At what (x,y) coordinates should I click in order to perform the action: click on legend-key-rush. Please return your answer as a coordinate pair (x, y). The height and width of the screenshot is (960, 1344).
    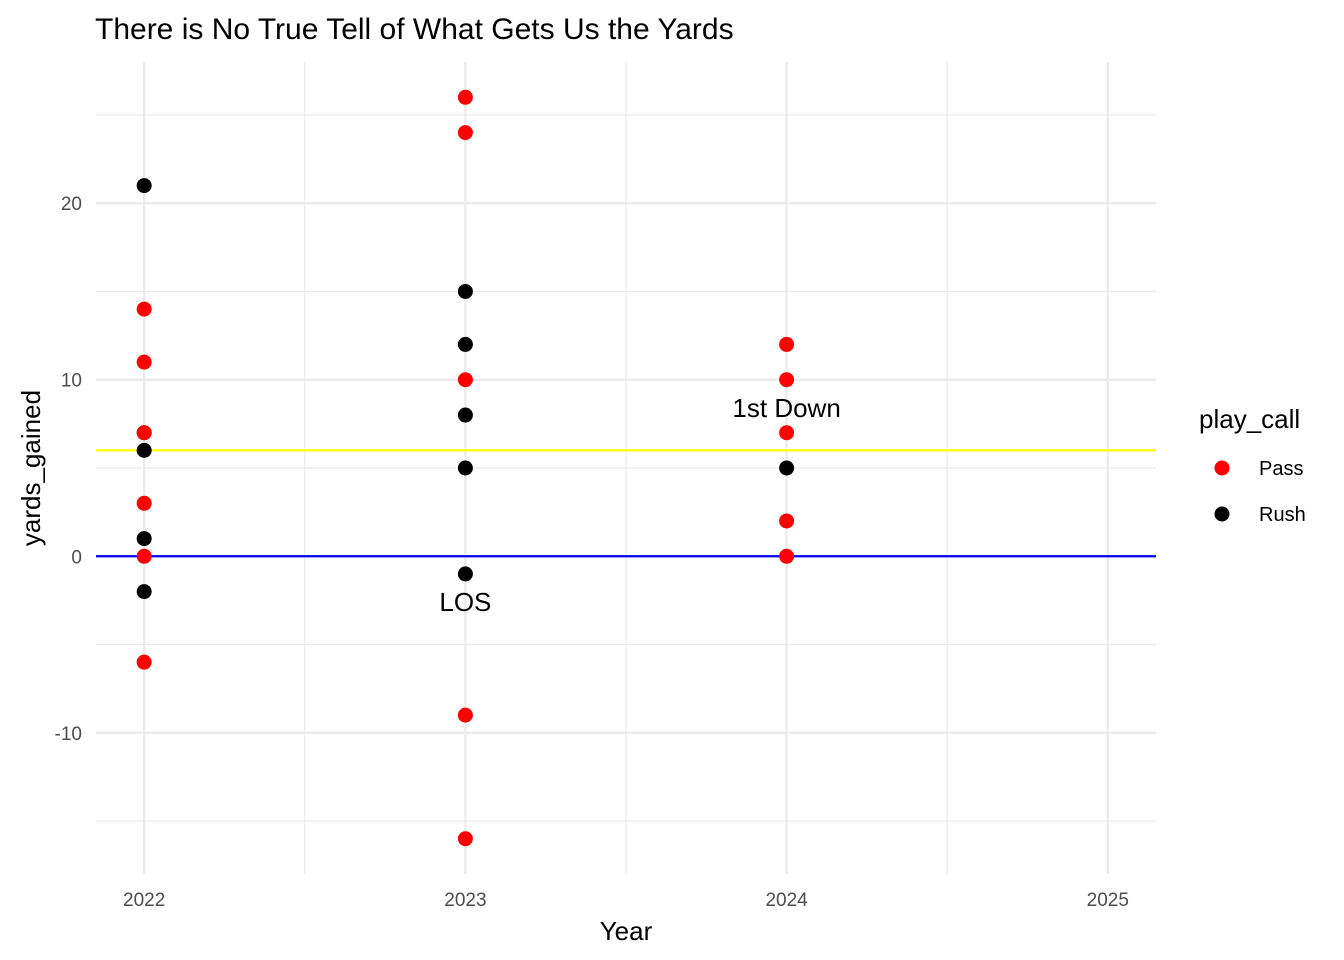
    Looking at the image, I should click on (1222, 514).